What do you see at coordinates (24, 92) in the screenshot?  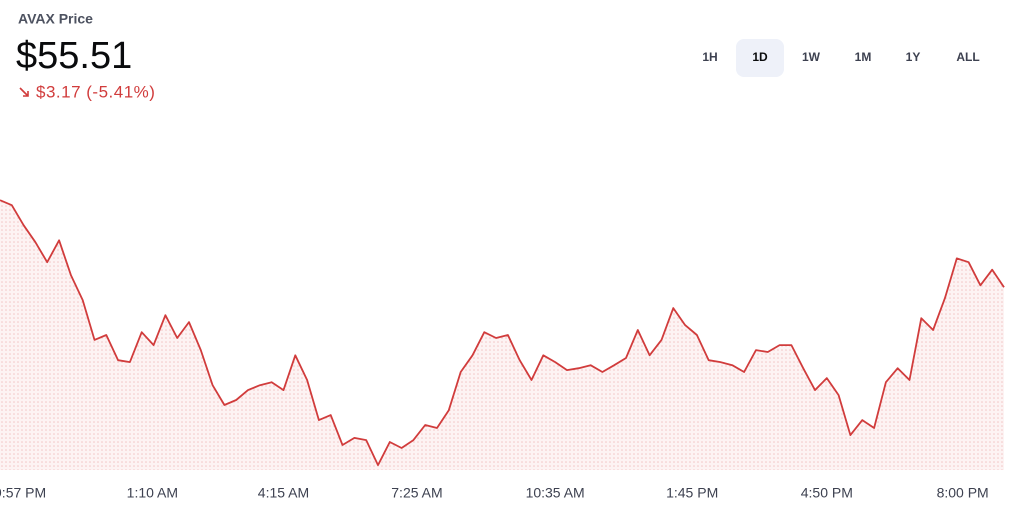 I see `down-arrow-icon` at bounding box center [24, 92].